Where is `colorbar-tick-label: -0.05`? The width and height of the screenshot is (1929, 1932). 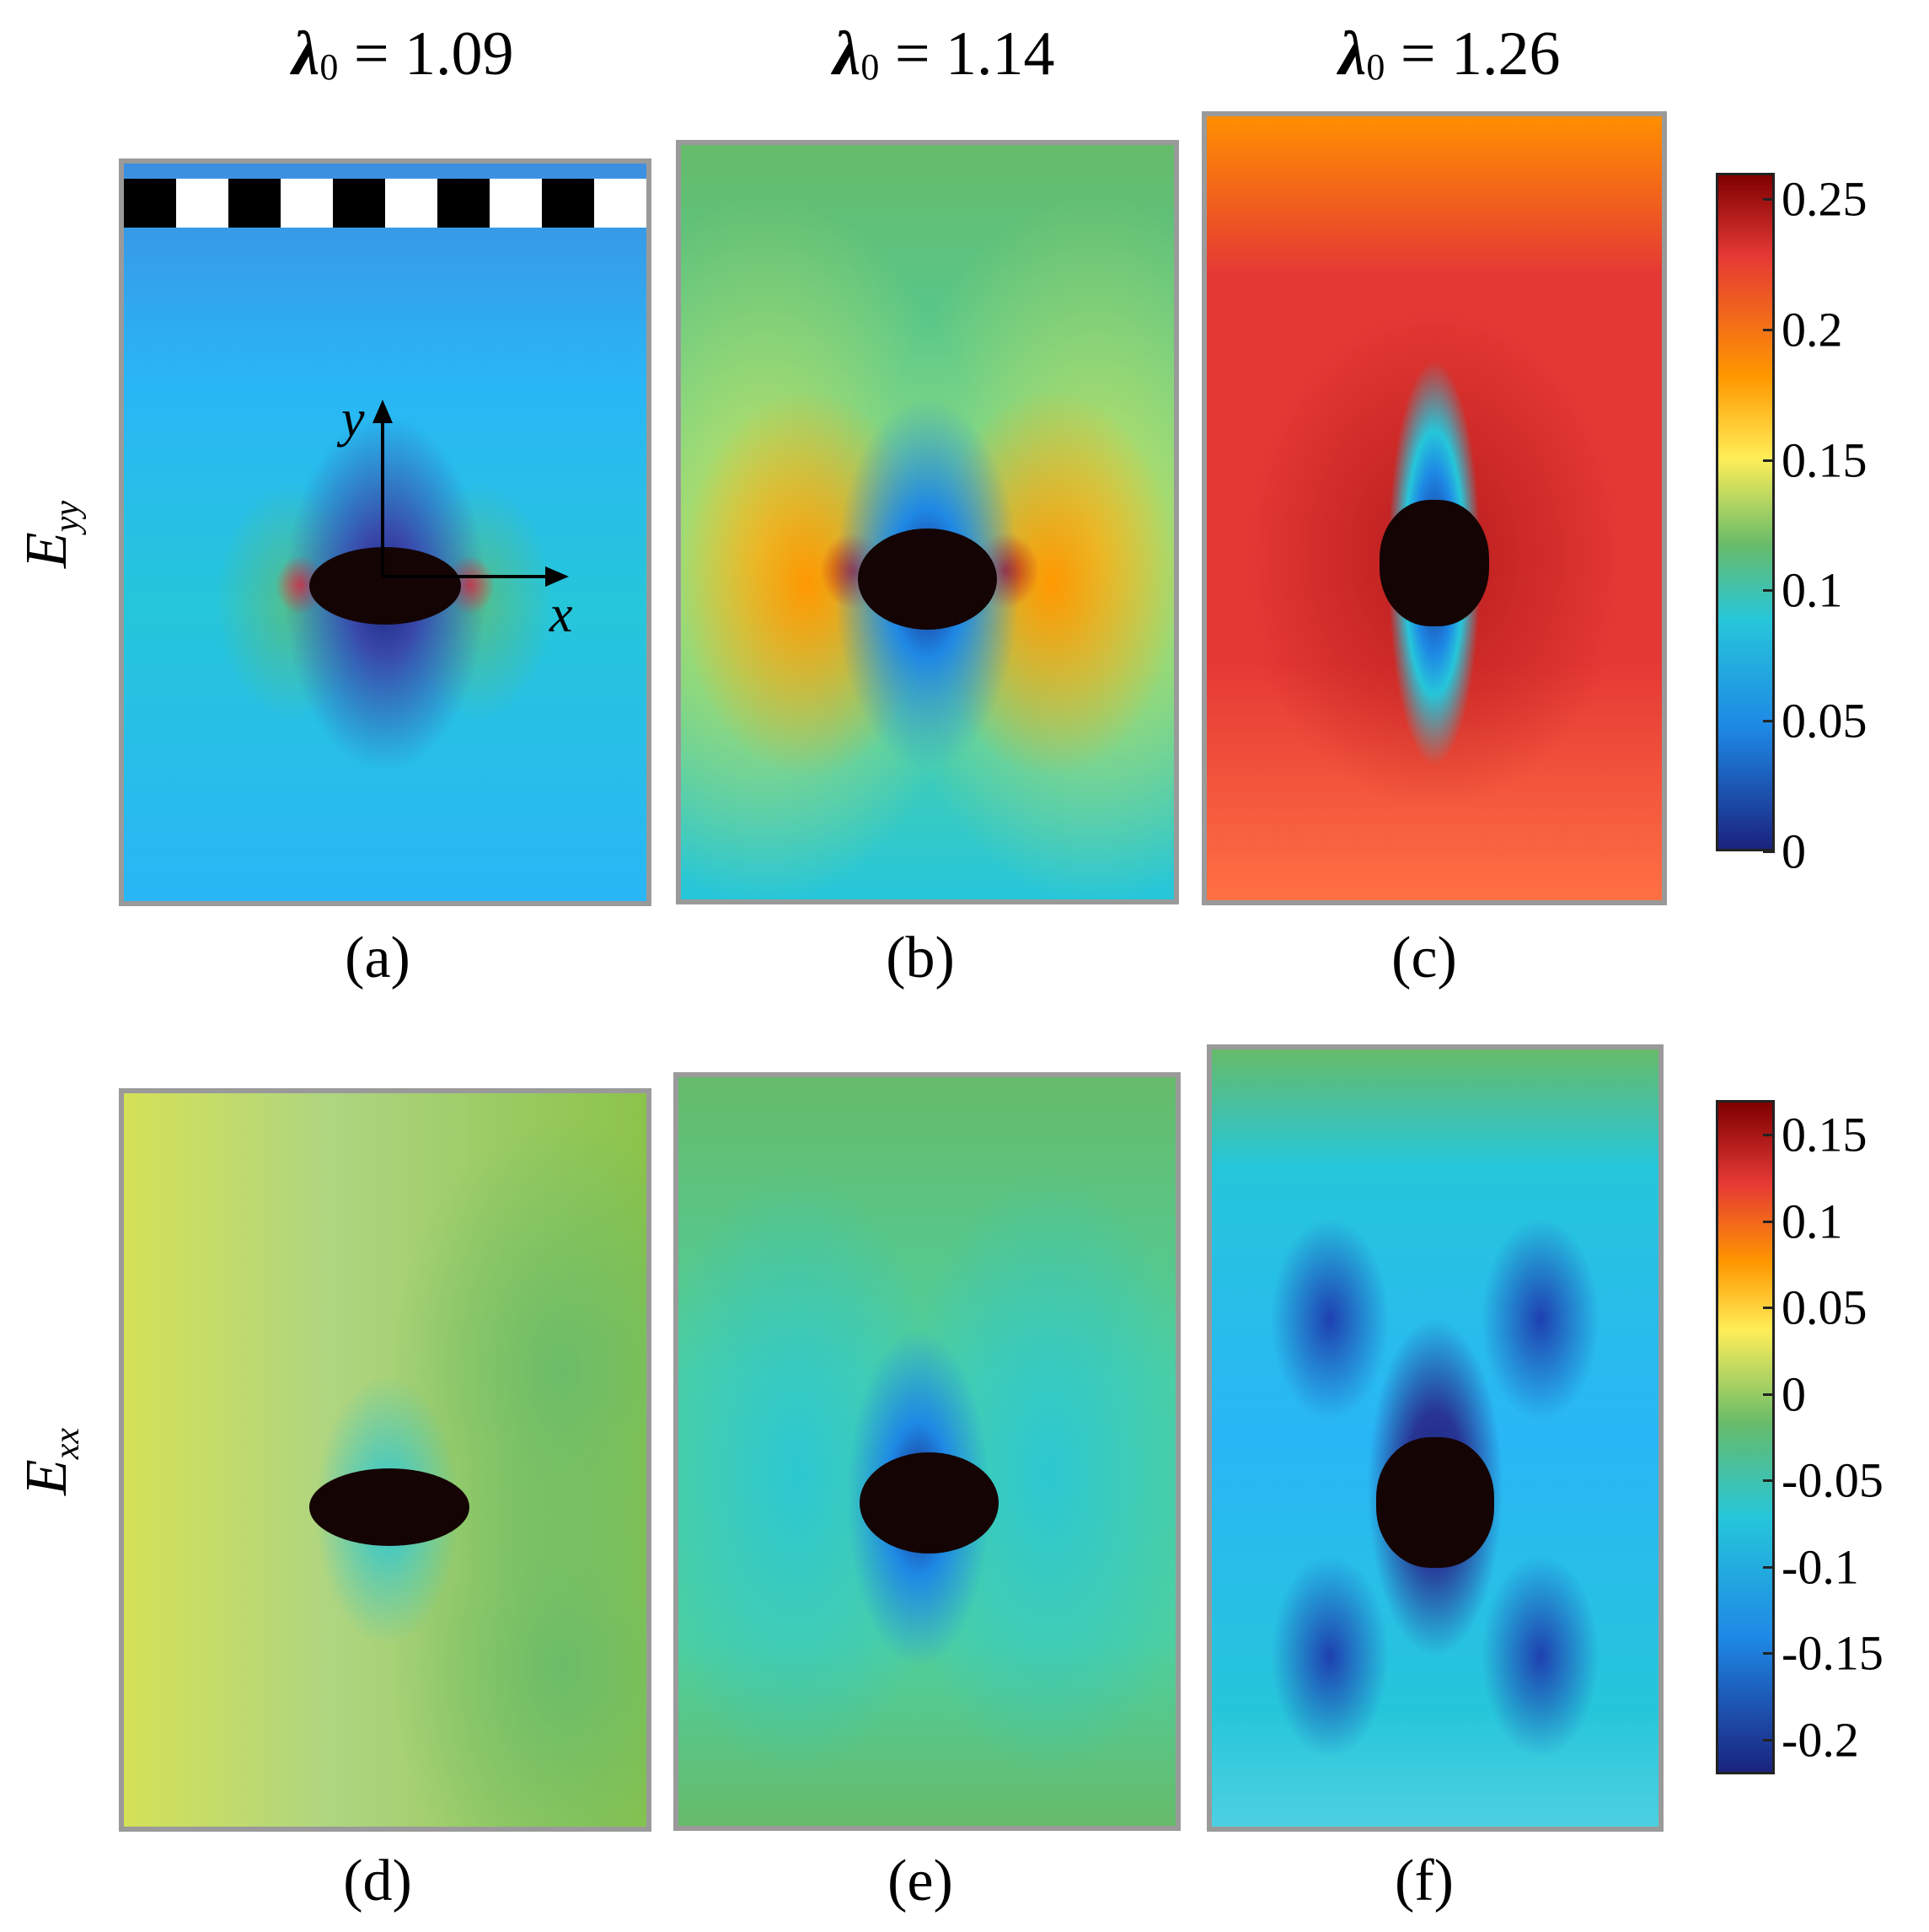 colorbar-tick-label: -0.05 is located at coordinates (1832, 1480).